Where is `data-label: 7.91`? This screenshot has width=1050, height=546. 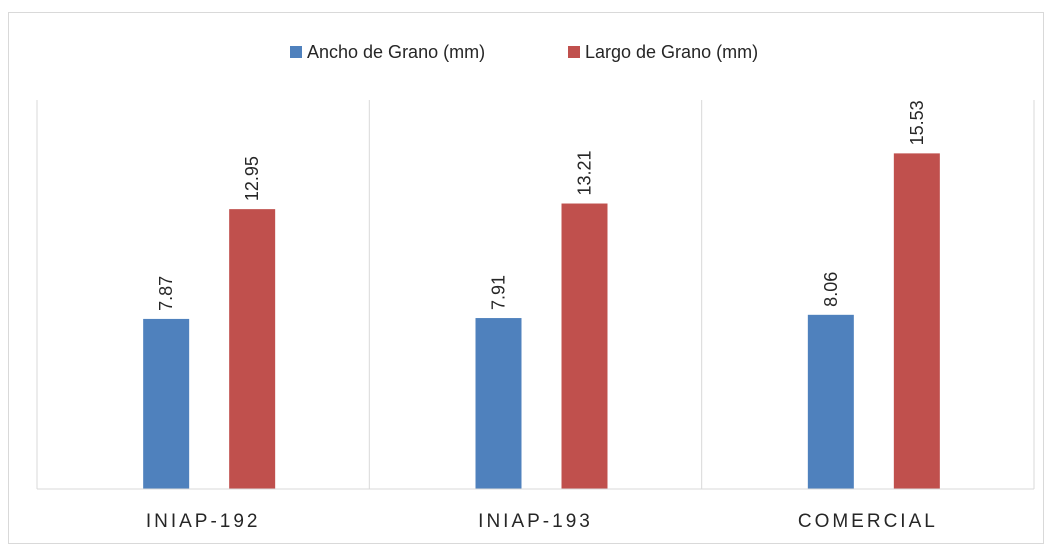 data-label: 7.91 is located at coordinates (499, 292).